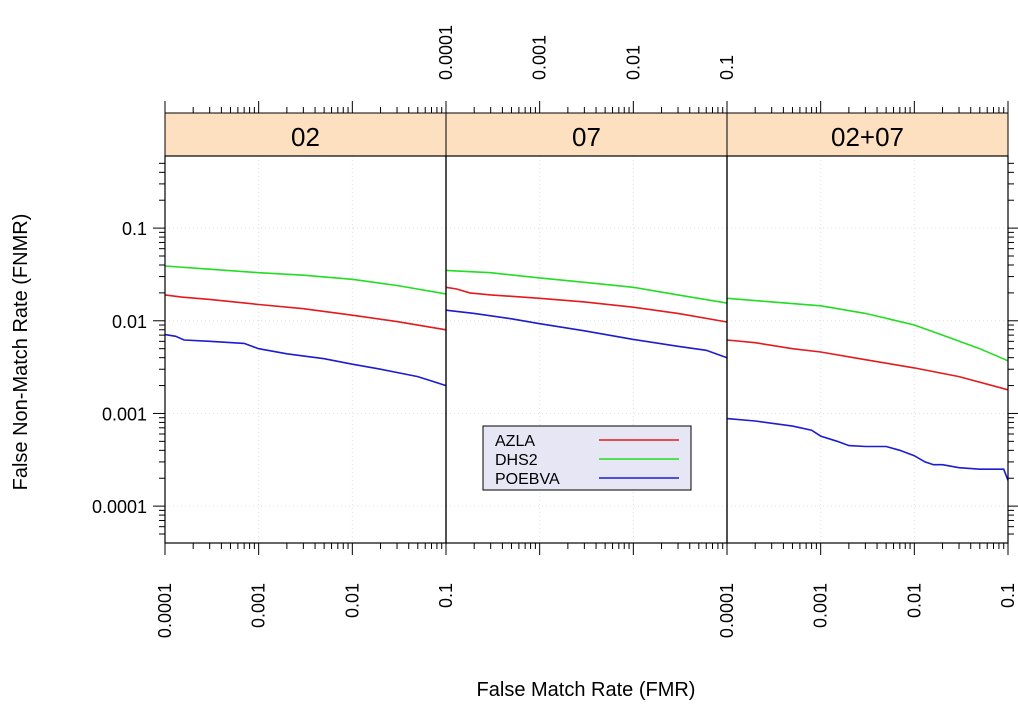  I want to click on strip-label-1: 02, so click(305, 137).